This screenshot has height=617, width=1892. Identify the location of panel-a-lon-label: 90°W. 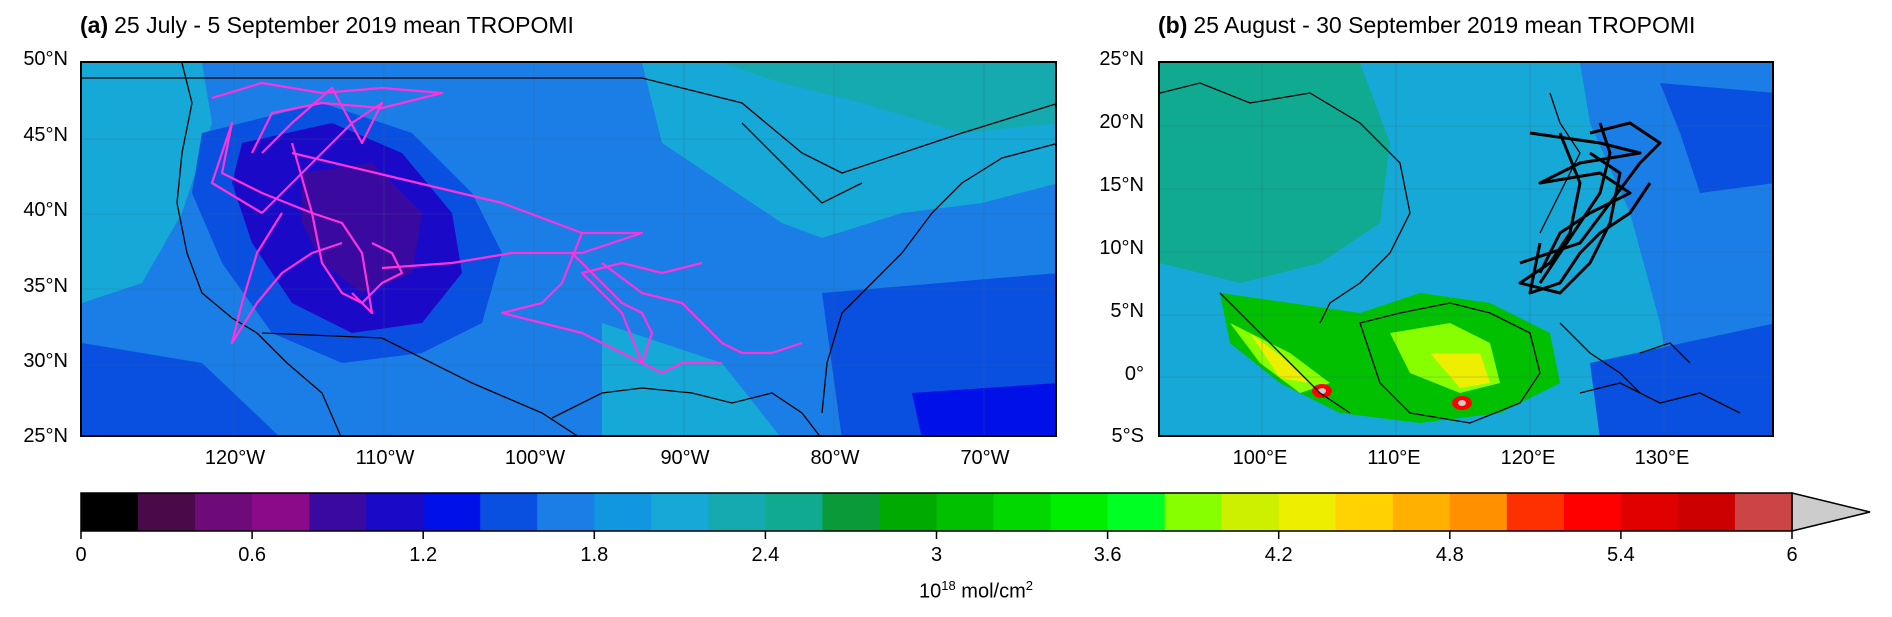
(685, 458).